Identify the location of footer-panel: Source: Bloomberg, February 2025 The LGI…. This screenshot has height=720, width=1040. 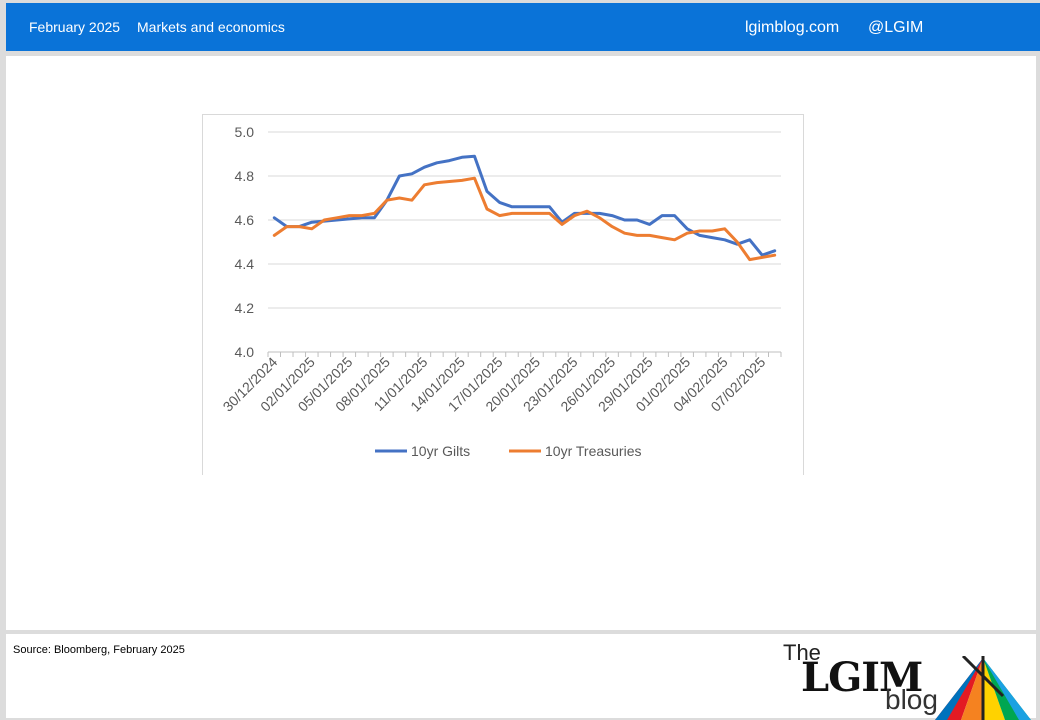
(521, 677).